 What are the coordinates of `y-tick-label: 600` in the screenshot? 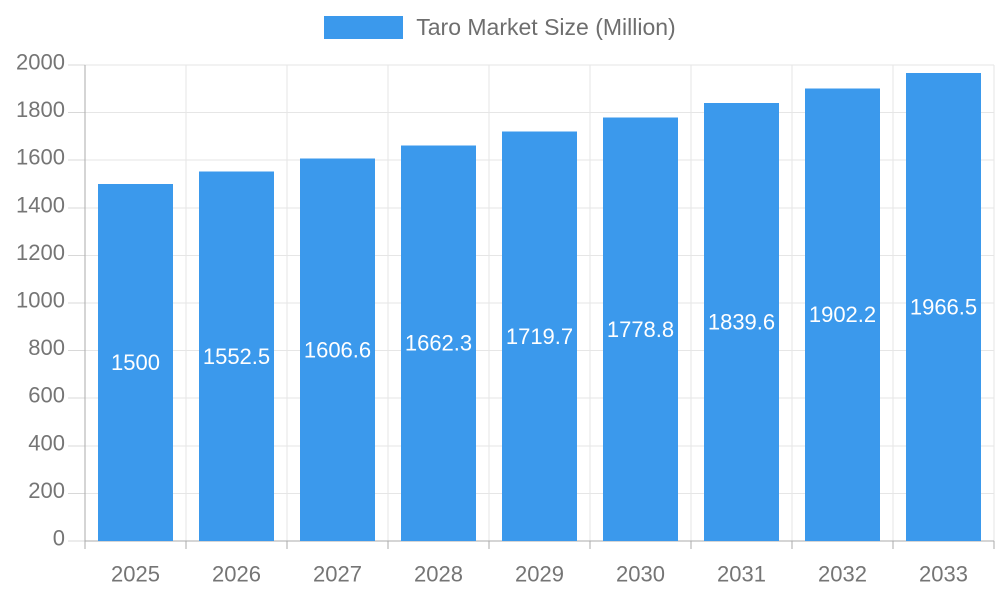 It's located at (46, 395).